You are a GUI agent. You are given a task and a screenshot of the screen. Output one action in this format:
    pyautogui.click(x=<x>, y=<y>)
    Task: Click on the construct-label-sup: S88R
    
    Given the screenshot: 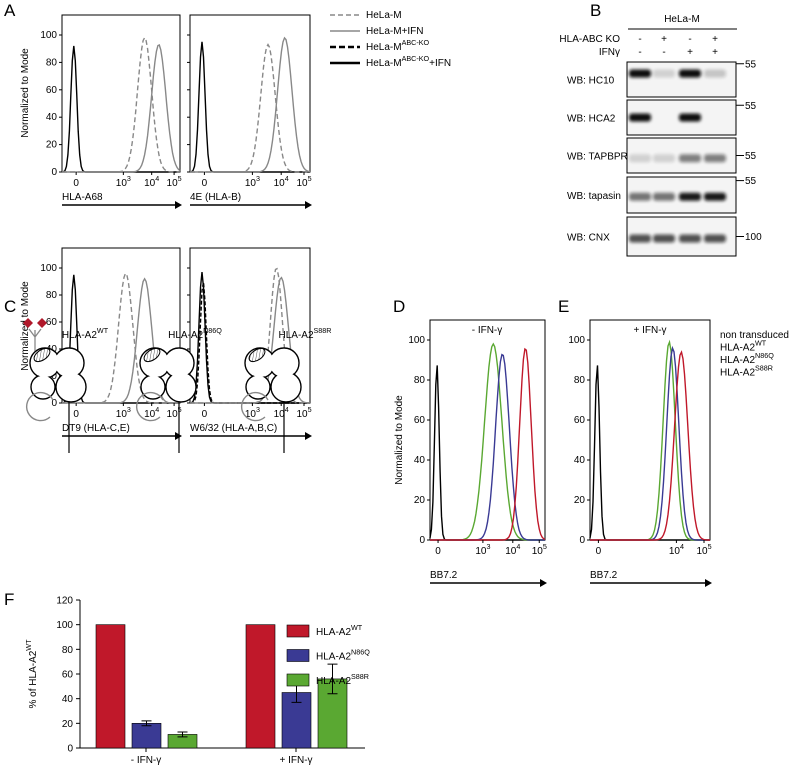 What is the action you would take?
    pyautogui.click(x=323, y=330)
    